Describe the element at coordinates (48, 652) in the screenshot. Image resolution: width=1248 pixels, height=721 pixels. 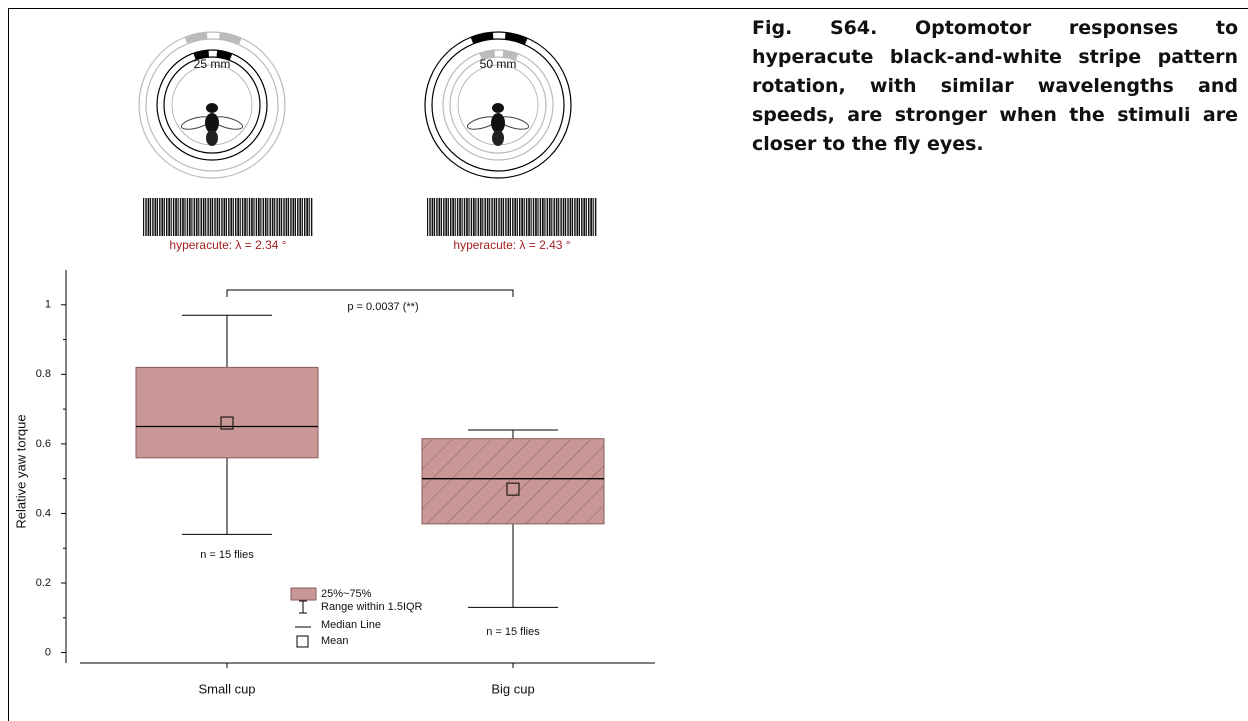
I see `y-tick-label: 0` at that location.